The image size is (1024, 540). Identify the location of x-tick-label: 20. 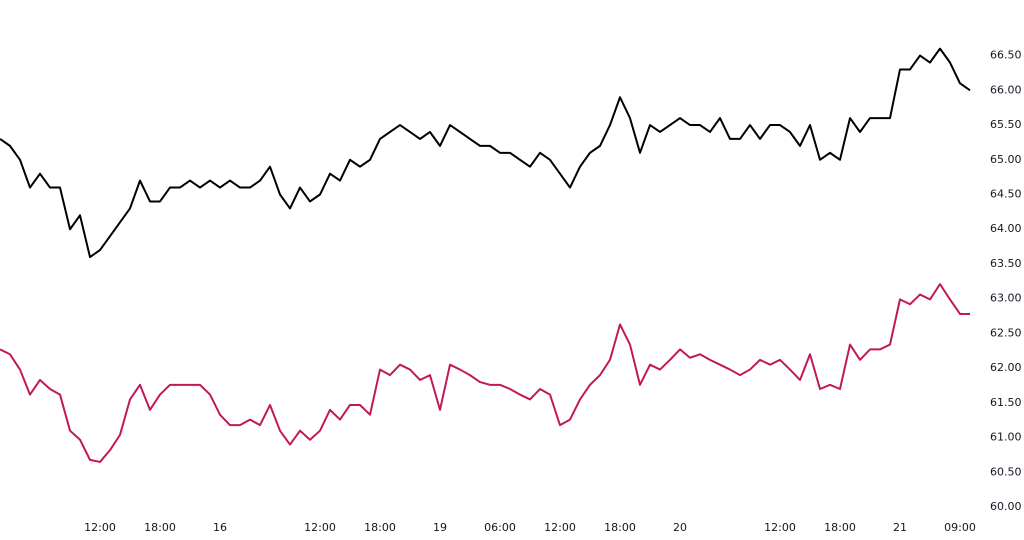
(680, 527).